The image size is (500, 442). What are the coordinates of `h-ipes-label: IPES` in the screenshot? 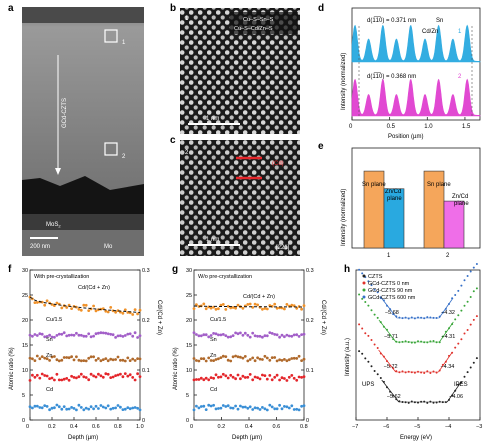 It's located at (461, 385).